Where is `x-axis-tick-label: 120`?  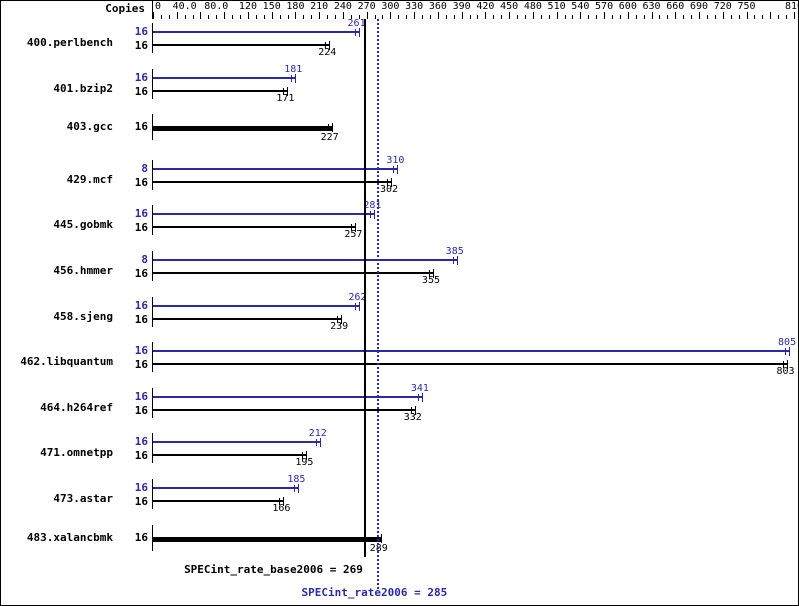
x-axis-tick-label: 120 is located at coordinates (247, 6).